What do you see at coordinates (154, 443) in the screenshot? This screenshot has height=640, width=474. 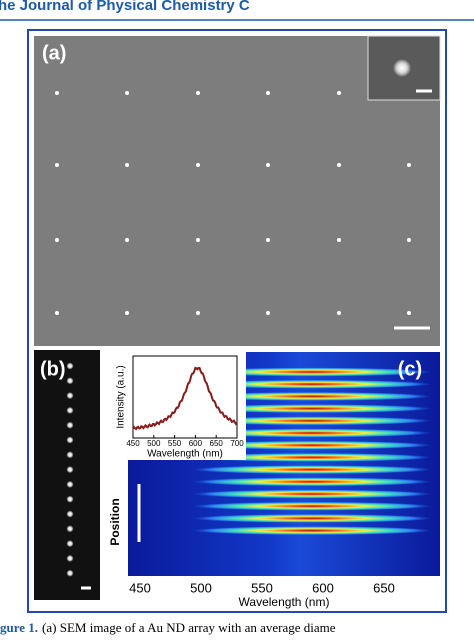 I see `inset-tick-label: 500` at bounding box center [154, 443].